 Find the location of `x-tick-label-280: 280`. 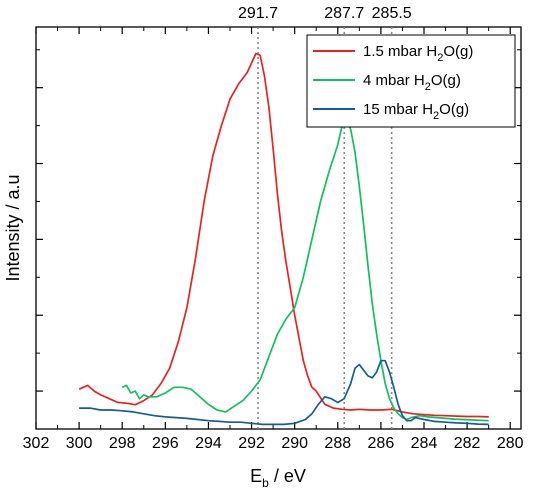

x-tick-label-280: 280 is located at coordinates (510, 443).